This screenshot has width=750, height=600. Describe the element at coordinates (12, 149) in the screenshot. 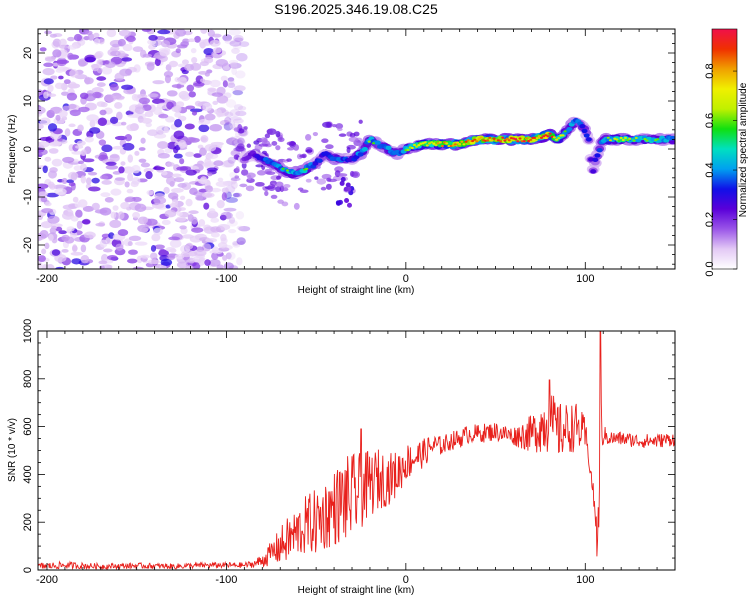

I see `spectrogram-y-label: Frequency (Hz)` at that location.